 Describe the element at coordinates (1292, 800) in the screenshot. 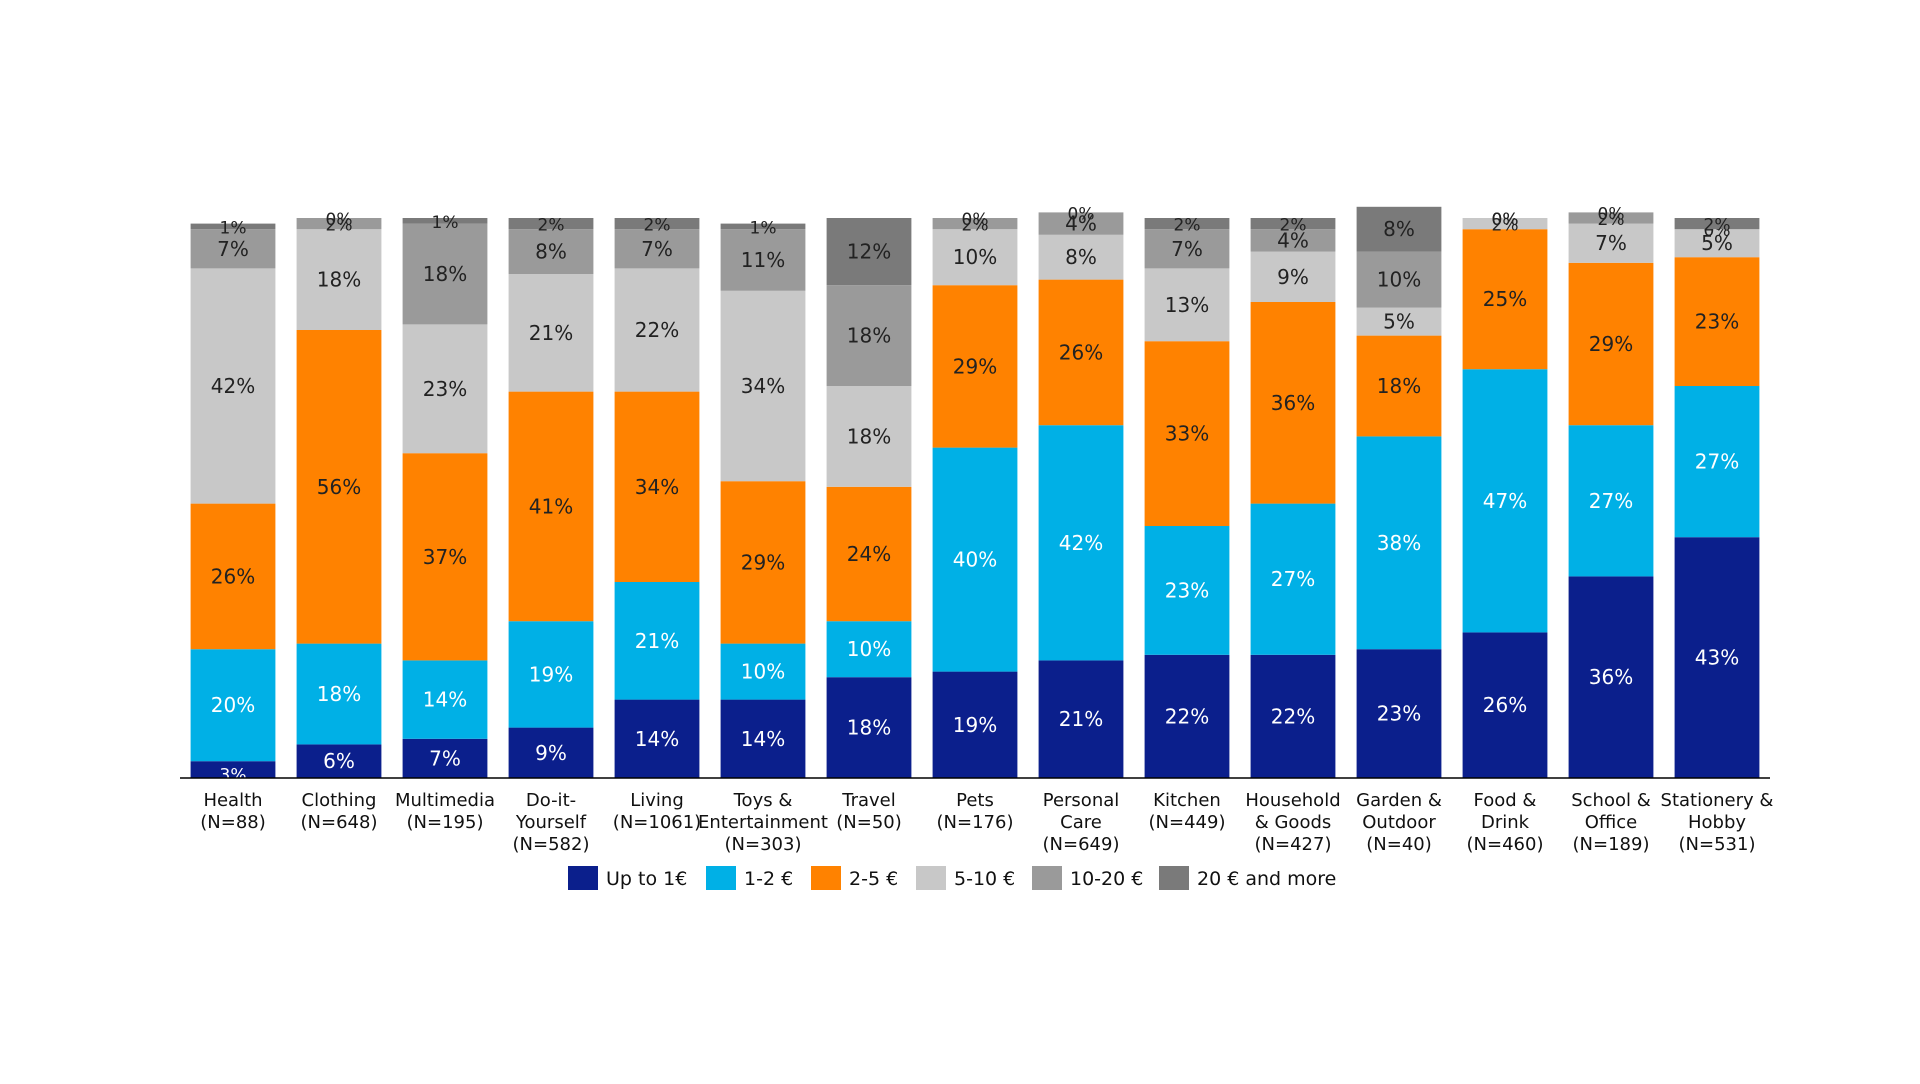

I see `category-label-line: Household` at that location.